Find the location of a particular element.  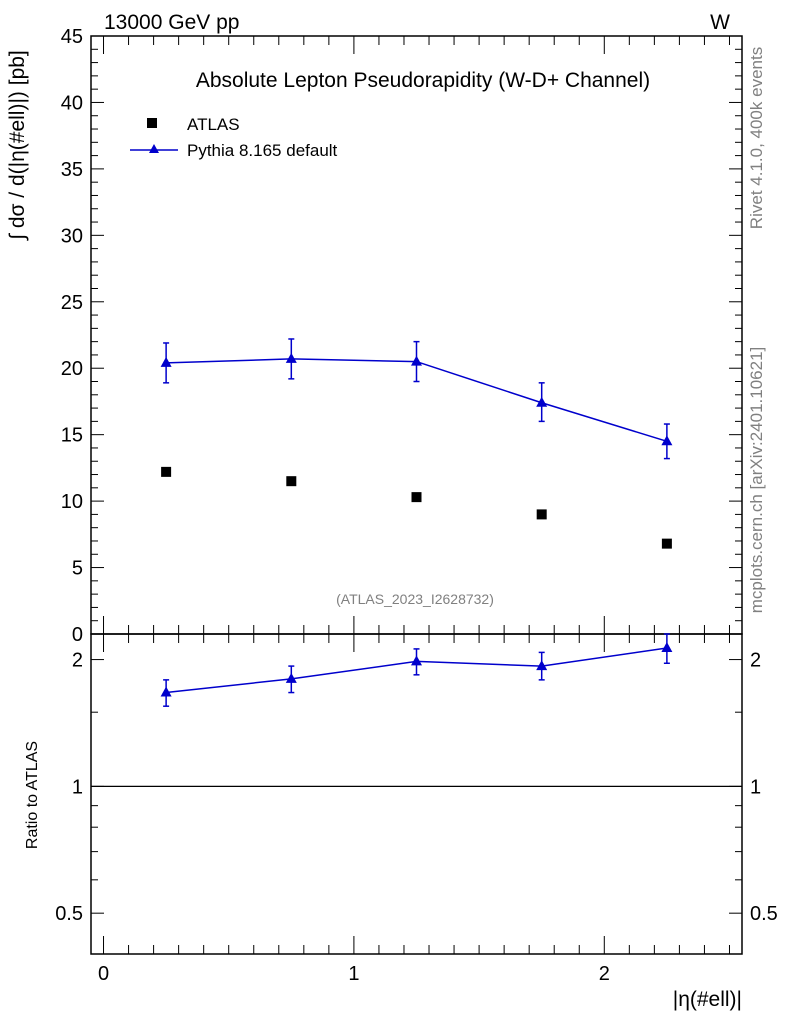

ratio-ytick-label: 2 is located at coordinates (77, 661).